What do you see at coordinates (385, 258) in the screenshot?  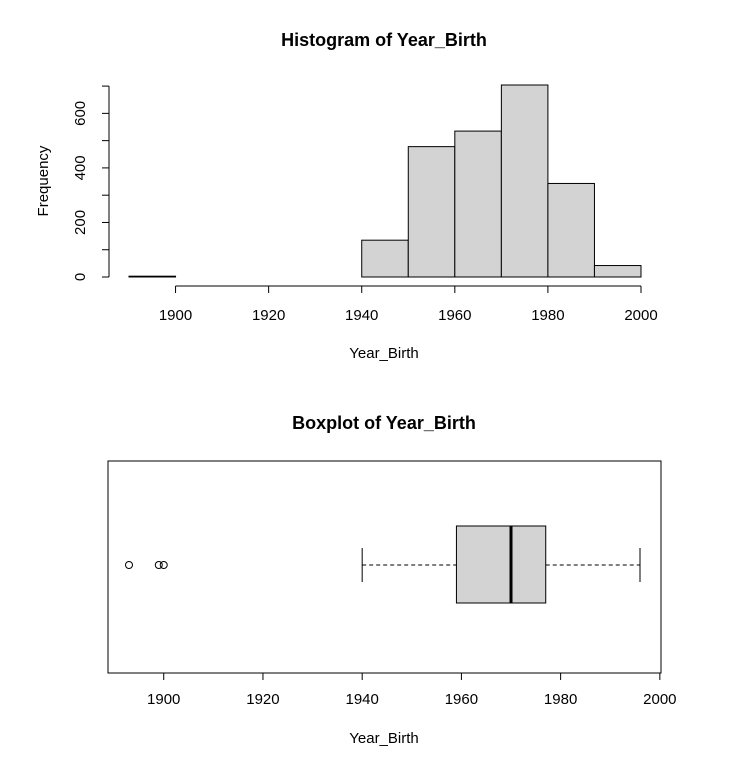 I see `histogram-bar-1940-1950` at bounding box center [385, 258].